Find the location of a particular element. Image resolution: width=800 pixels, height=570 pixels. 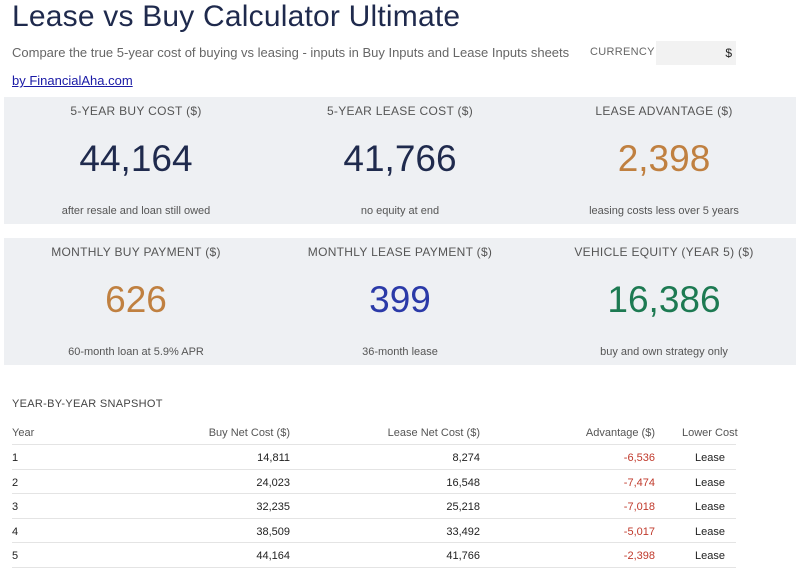

page-title: Lease vs Buy Calculator Ultimate is located at coordinates (236, 16).